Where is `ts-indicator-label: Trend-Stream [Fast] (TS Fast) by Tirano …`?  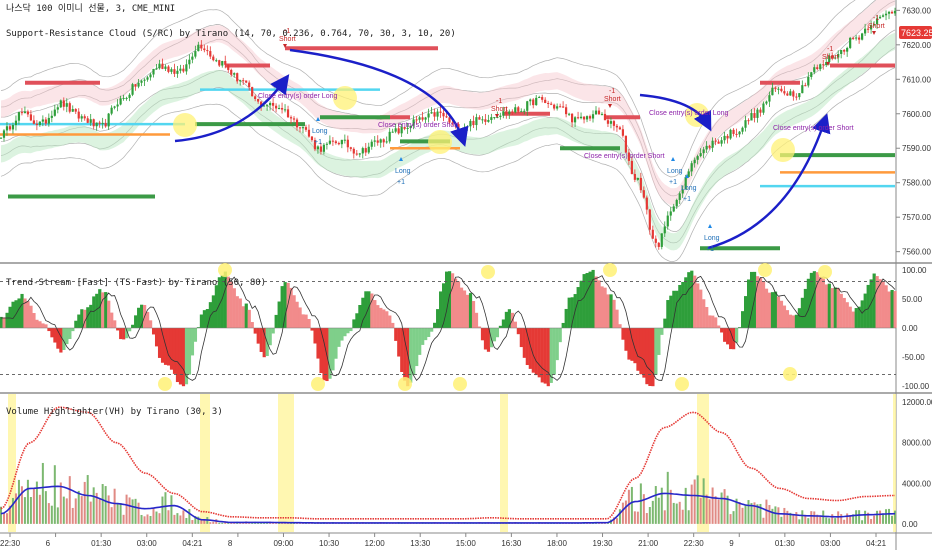
ts-indicator-label: Trend-Stream [Fast] (TS Fast) by Tirano … is located at coordinates (136, 283).